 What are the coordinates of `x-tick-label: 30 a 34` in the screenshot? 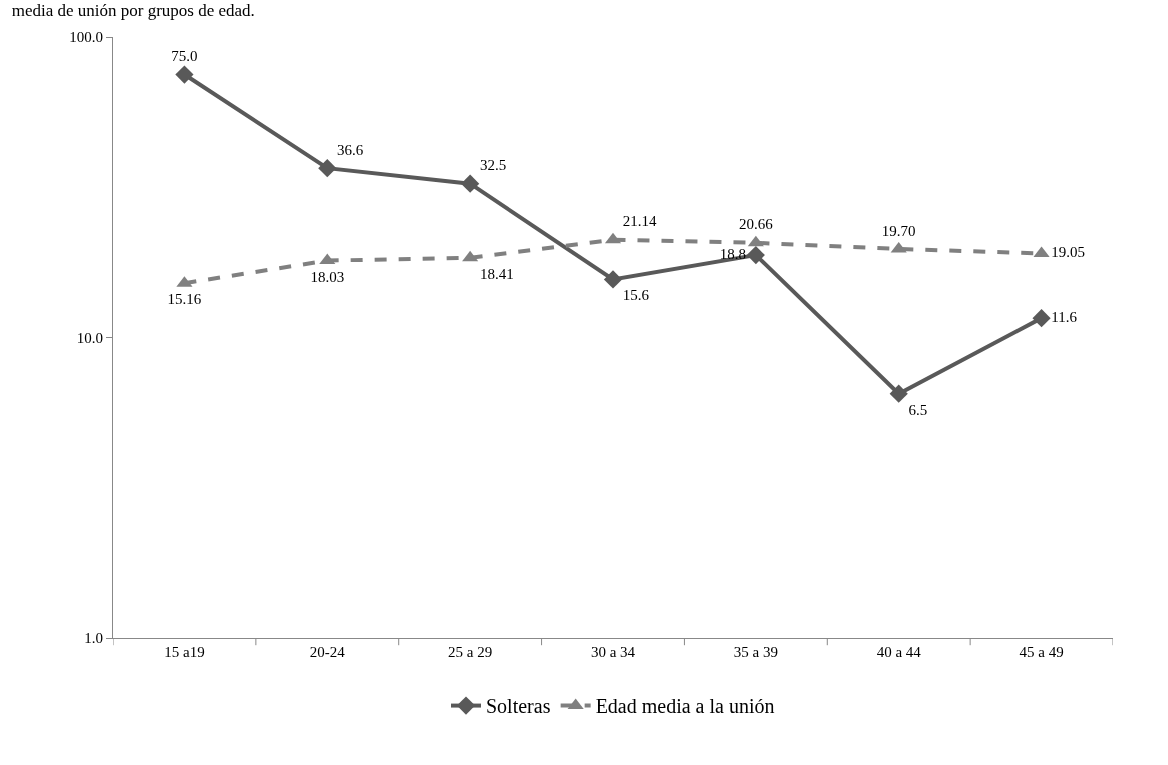 It's located at (613, 652).